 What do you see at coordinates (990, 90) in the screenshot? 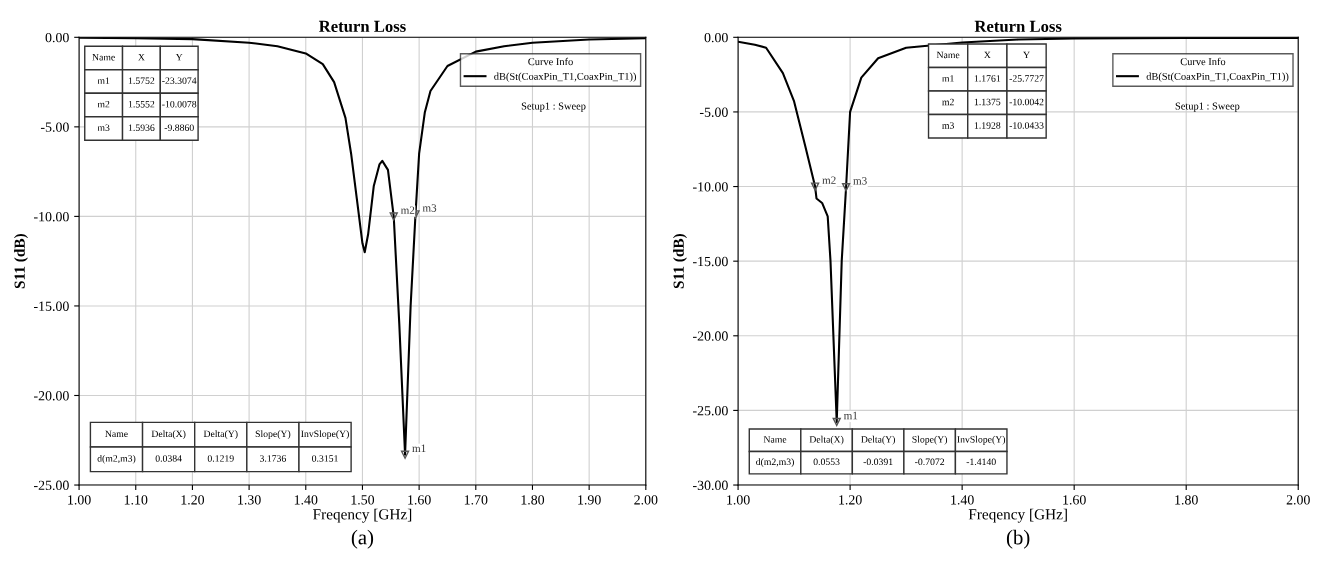
I see `text: Name X Y m1 1.1761 -25.7727 m2 1.1375 -10.0042 m3 1.1928 -10.0433` at bounding box center [990, 90].